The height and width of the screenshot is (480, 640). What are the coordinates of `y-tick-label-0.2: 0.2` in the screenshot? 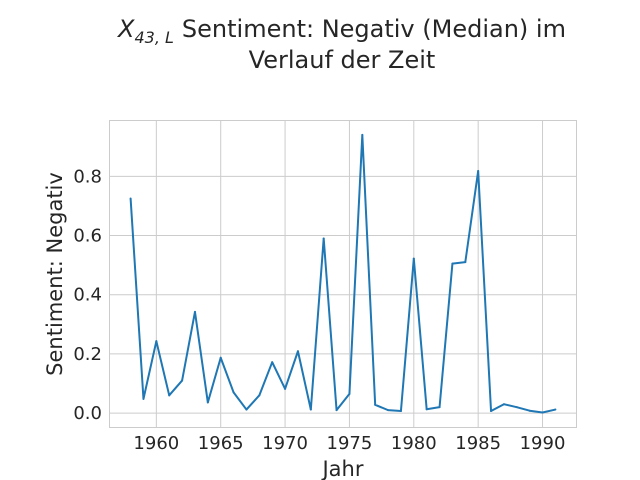 It's located at (87, 354).